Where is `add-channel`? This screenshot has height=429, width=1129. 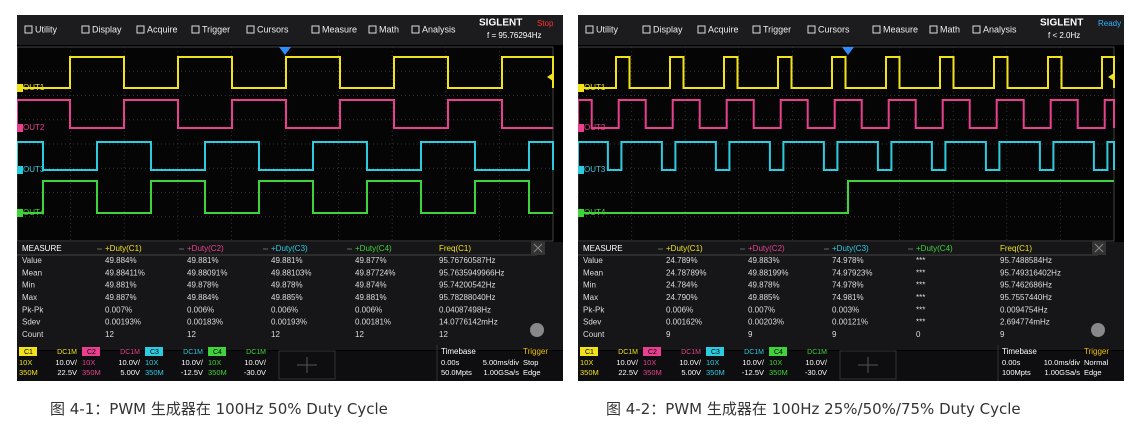 add-channel is located at coordinates (868, 365).